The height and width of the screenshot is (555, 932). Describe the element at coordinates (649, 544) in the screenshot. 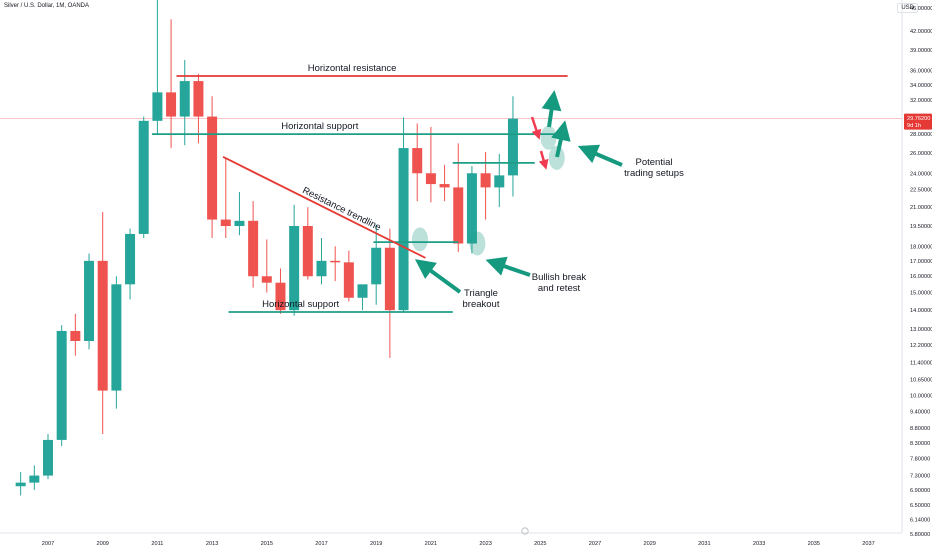

I see `time-tick-label: 2029` at that location.